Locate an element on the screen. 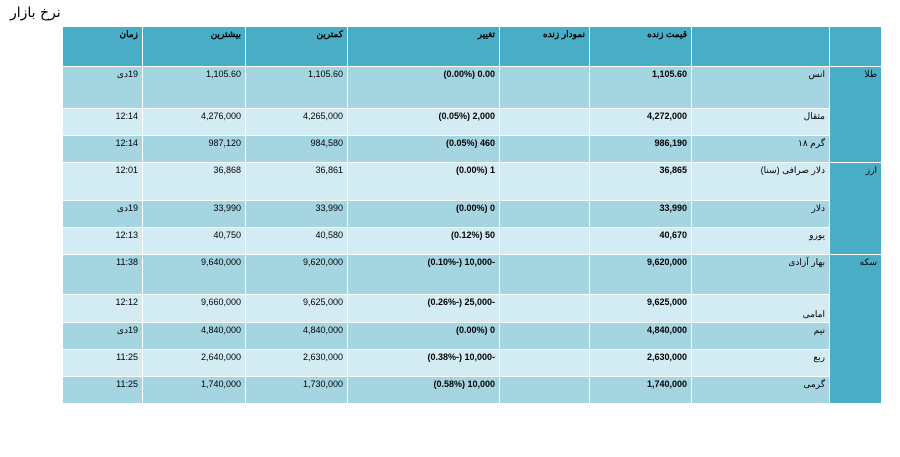  live-price: 2,630,000 is located at coordinates (640, 363).